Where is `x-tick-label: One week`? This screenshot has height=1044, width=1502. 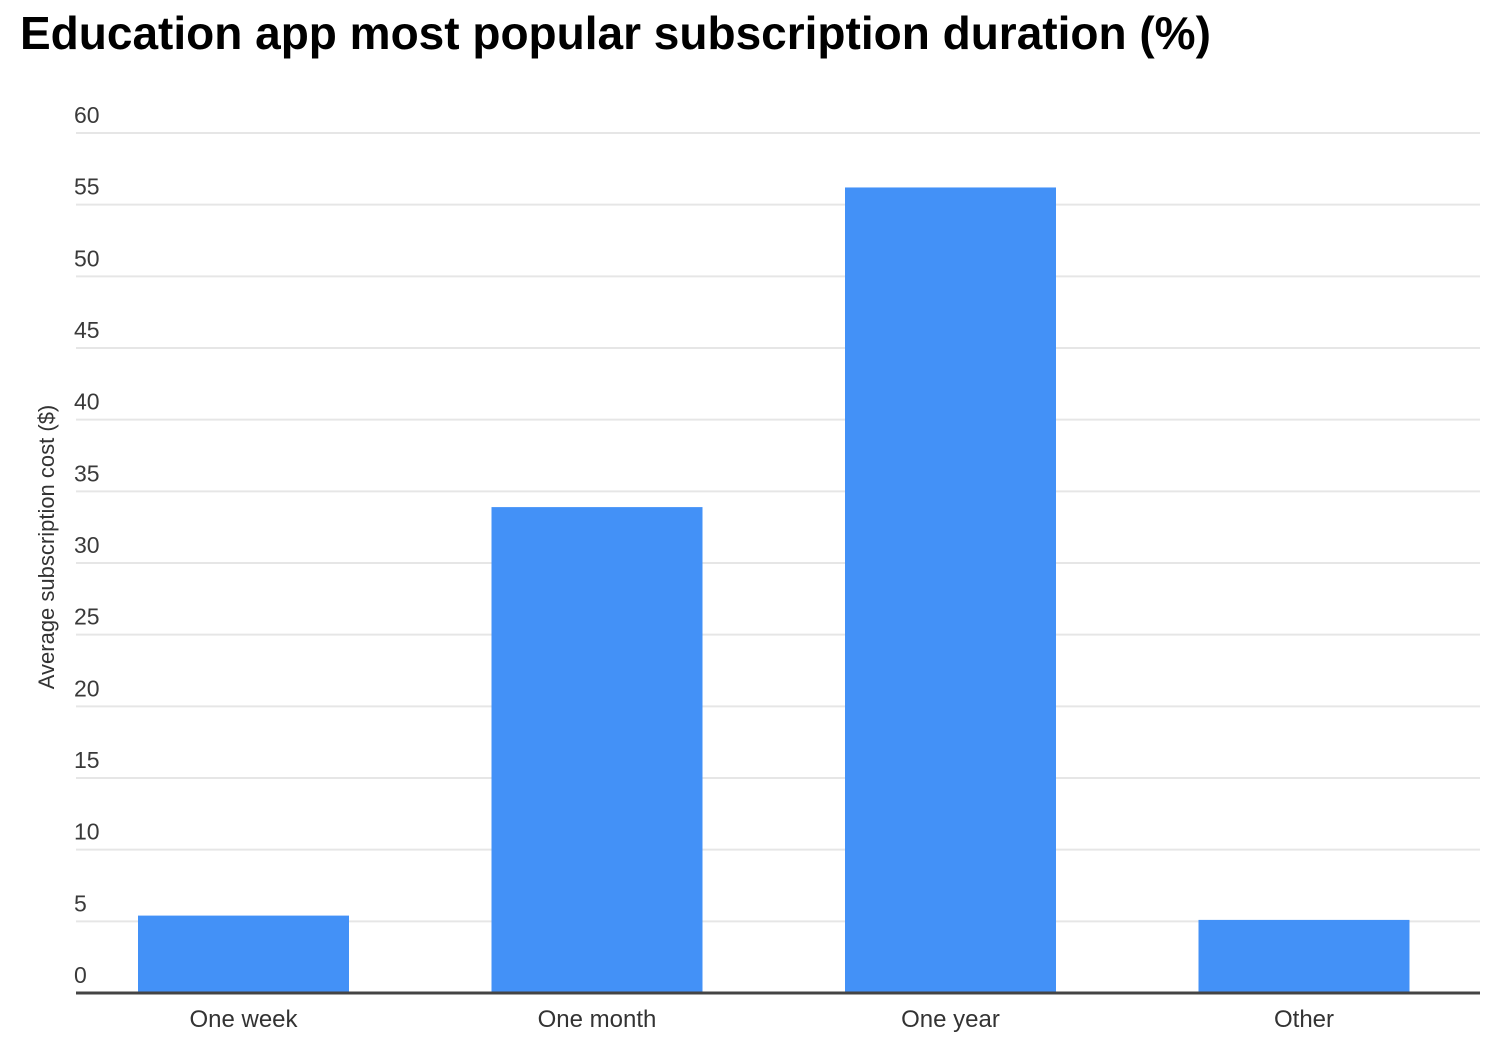 x-tick-label: One week is located at coordinates (243, 1019).